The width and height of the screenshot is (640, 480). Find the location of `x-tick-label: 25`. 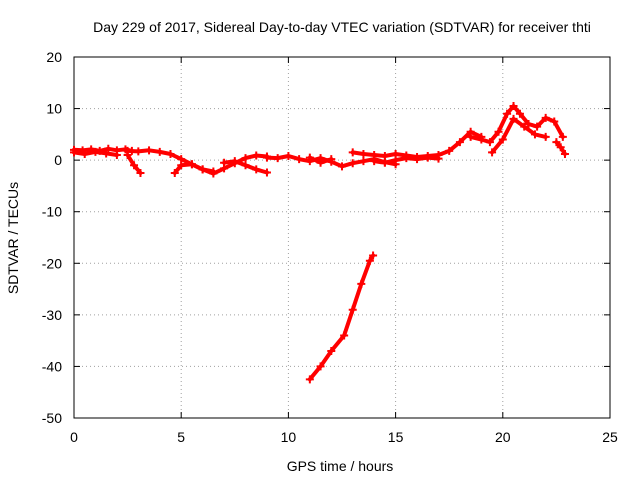

x-tick-label: 25 is located at coordinates (610, 437).